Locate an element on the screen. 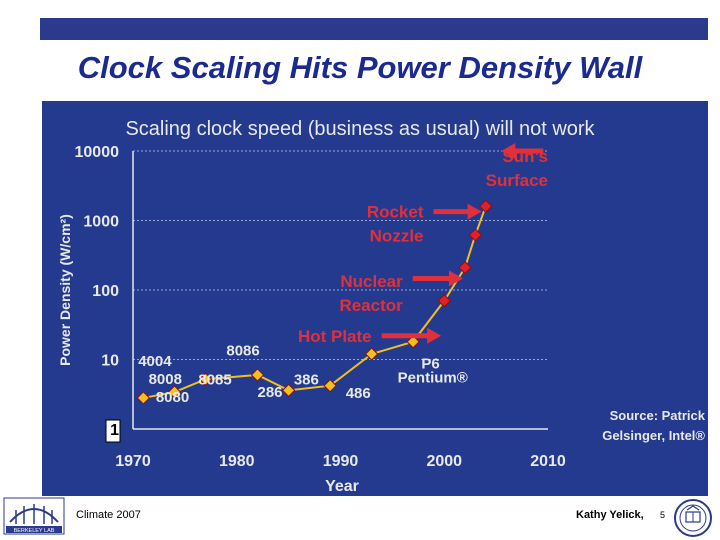 The height and width of the screenshot is (540, 720). source-note: Source: Patrick is located at coordinates (658, 415).